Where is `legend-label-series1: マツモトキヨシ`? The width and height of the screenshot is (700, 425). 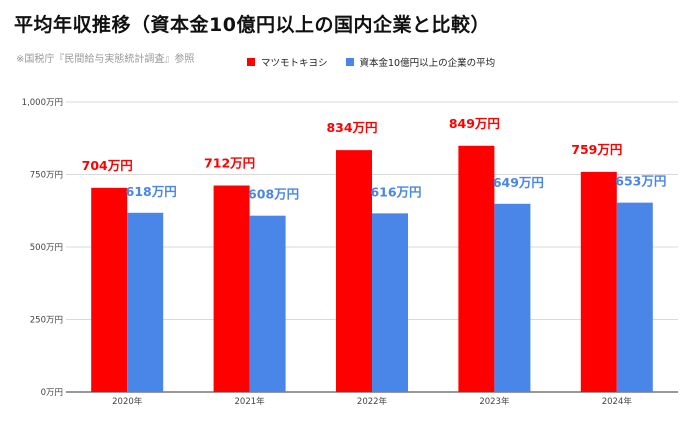
legend-label-series1: マツモトキヨシ is located at coordinates (294, 63).